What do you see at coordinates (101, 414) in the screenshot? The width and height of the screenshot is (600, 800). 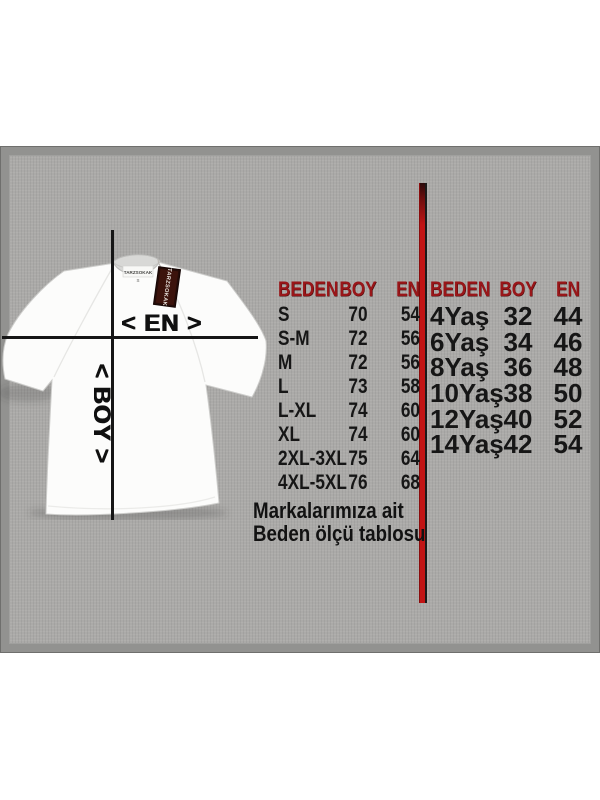 I see `length-axis-label: < BOY >` at bounding box center [101, 414].